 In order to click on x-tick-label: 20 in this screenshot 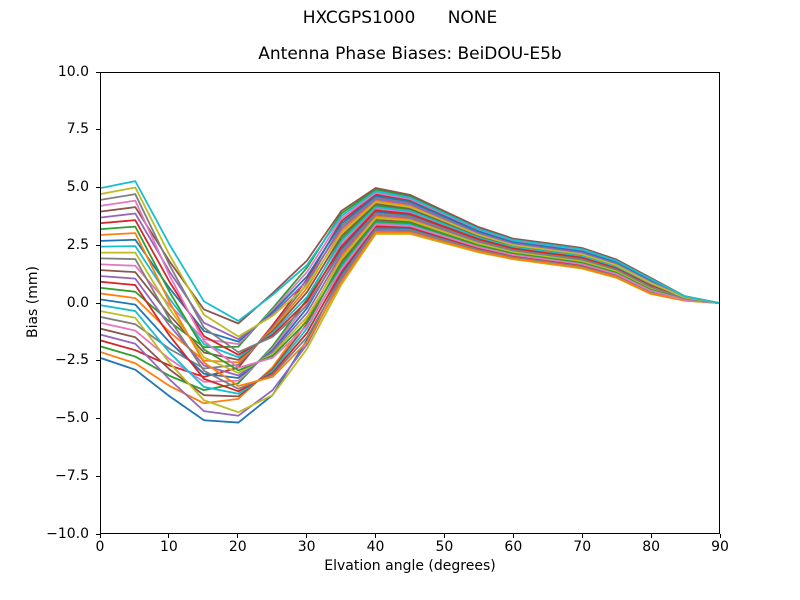, I will do `click(237, 547)`.